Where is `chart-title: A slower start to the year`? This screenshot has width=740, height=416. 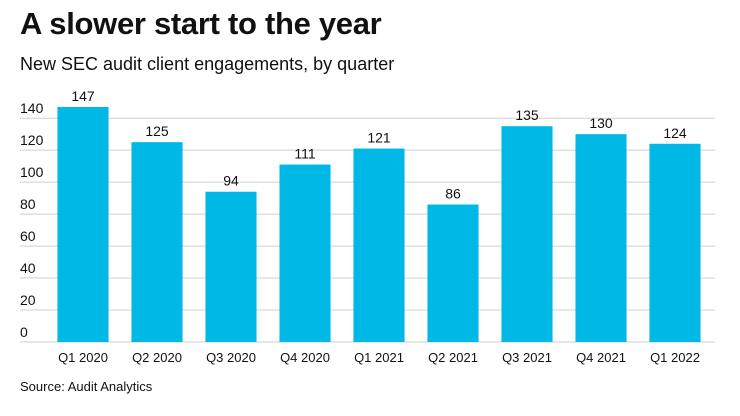 chart-title: A slower start to the year is located at coordinates (201, 23).